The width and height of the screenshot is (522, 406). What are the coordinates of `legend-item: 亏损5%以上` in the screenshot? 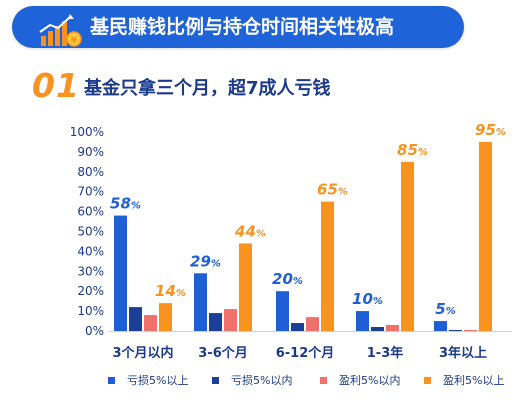 It's located at (148, 381).